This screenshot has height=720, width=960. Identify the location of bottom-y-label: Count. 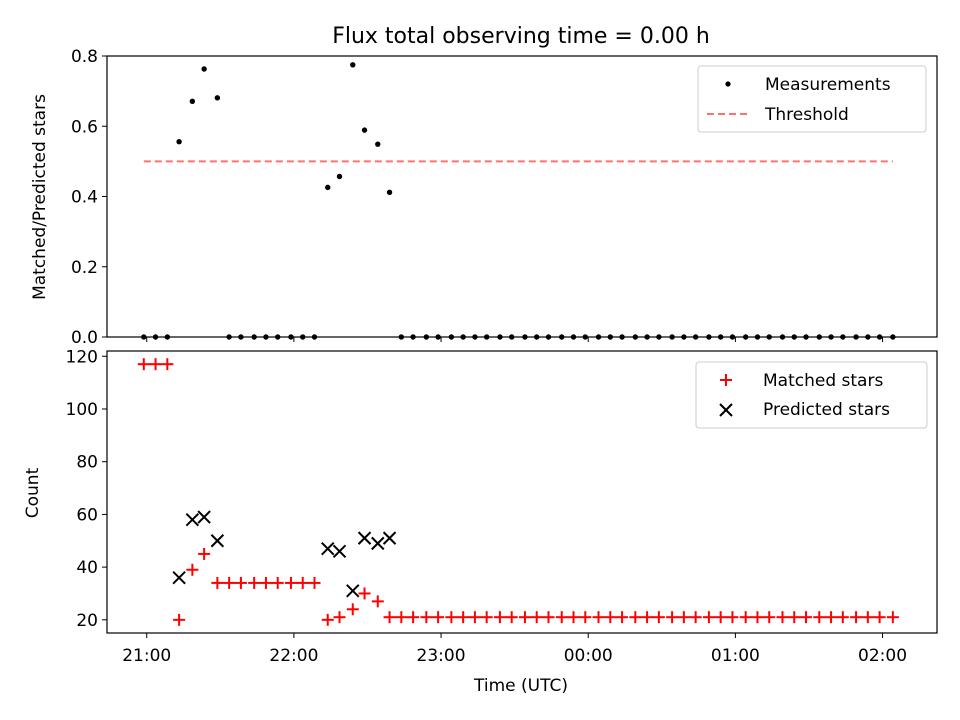
(33, 492).